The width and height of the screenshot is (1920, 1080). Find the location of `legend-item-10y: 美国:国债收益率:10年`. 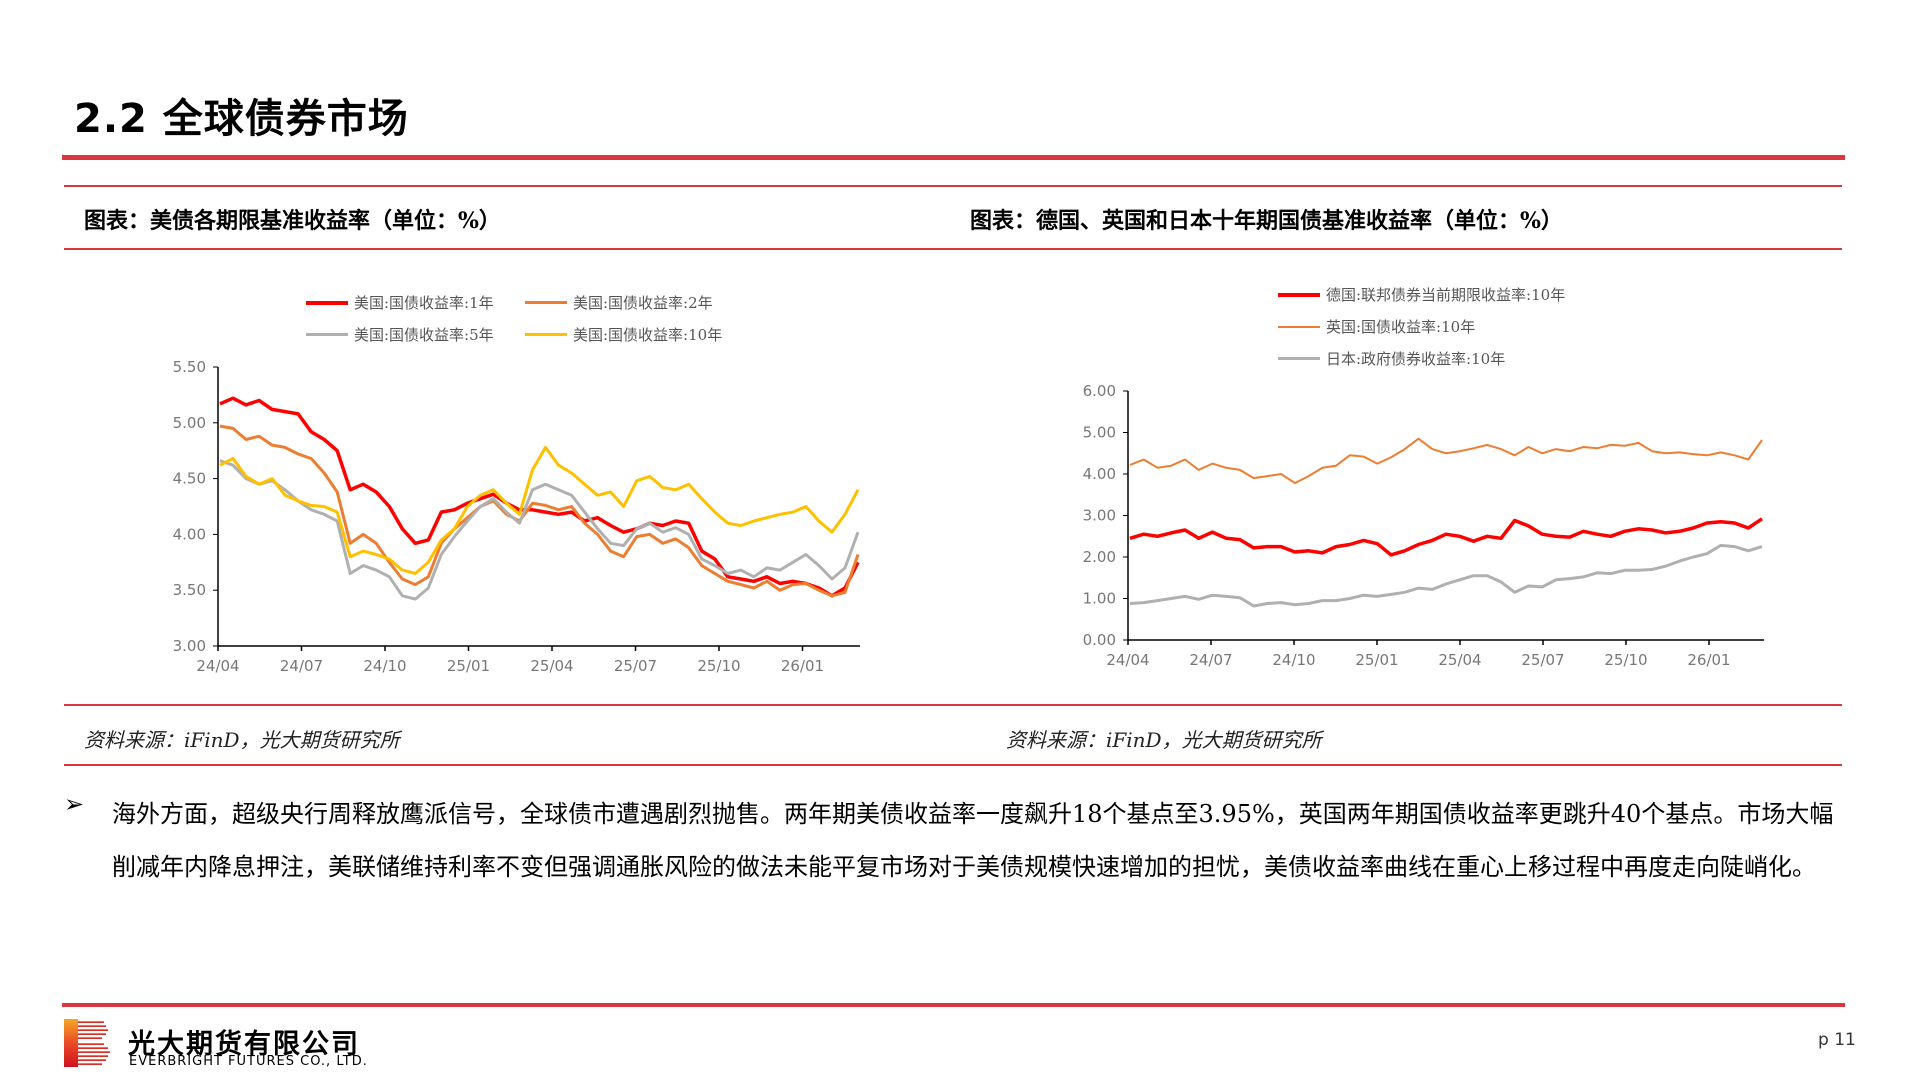

legend-item-10y: 美国:国债收益率:10年 is located at coordinates (623, 334).